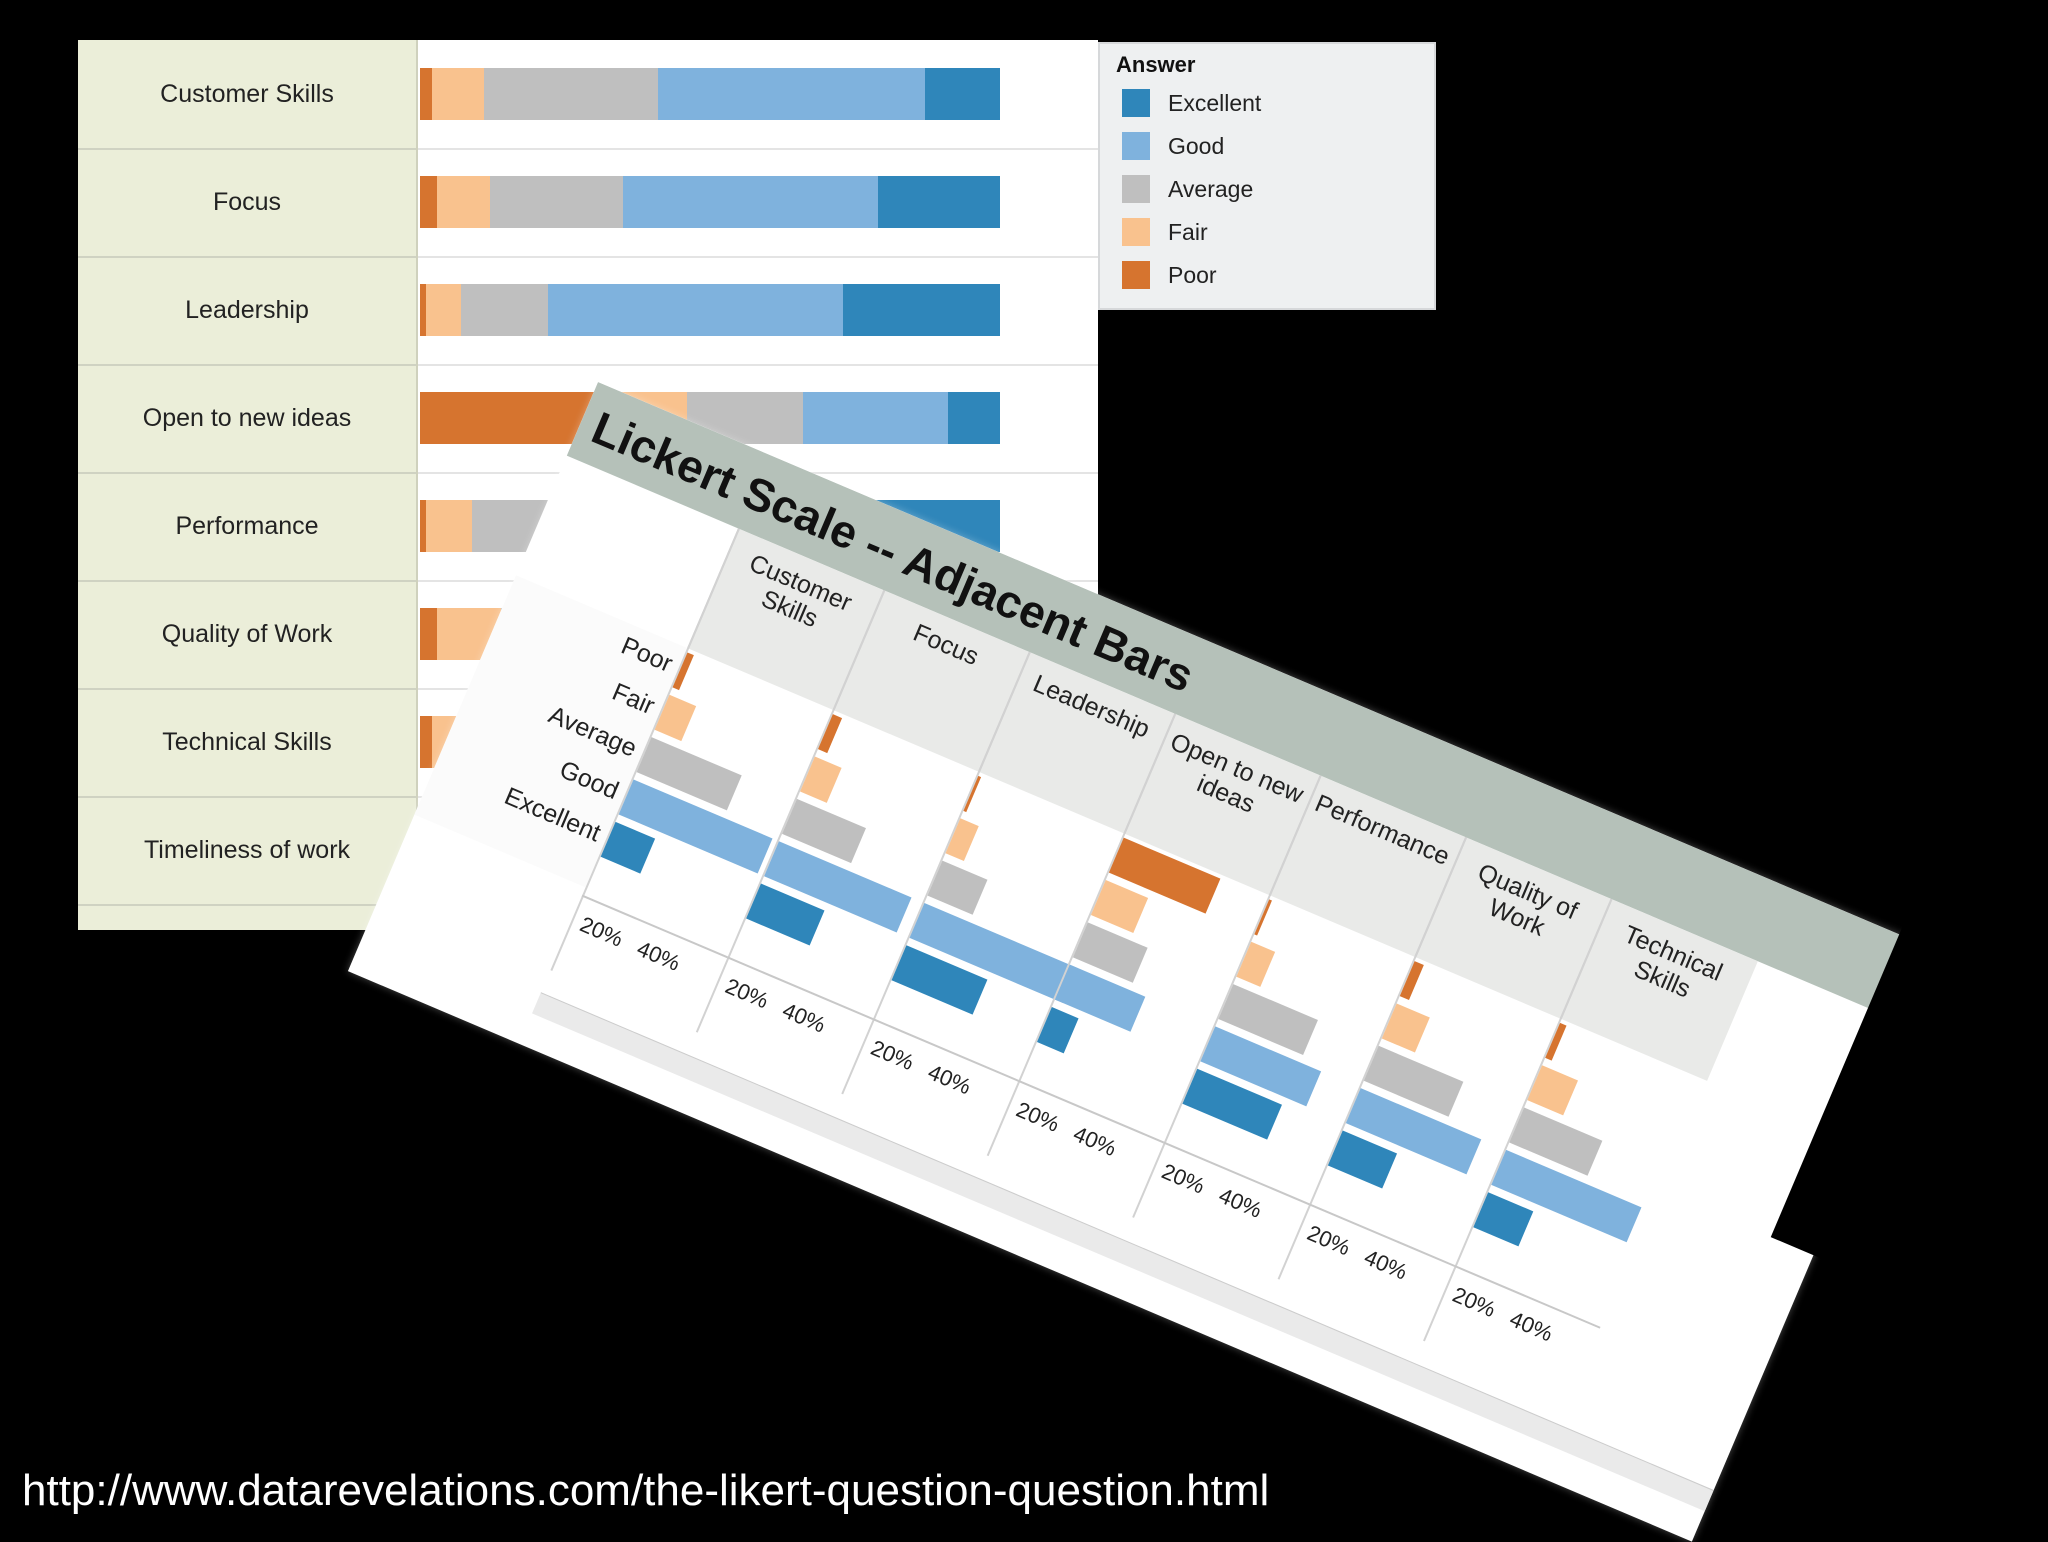  What do you see at coordinates (247, 95) in the screenshot?
I see `category-label: Customer Skills` at bounding box center [247, 95].